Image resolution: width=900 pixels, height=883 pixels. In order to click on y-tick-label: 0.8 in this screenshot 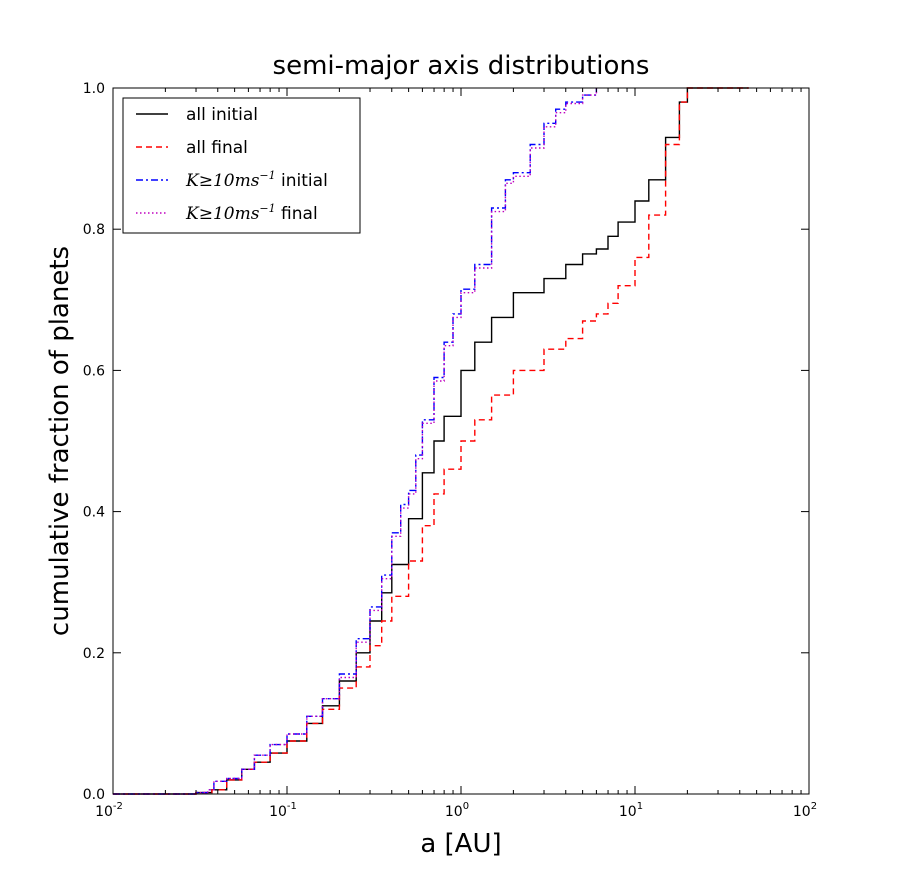, I will do `click(94, 230)`.